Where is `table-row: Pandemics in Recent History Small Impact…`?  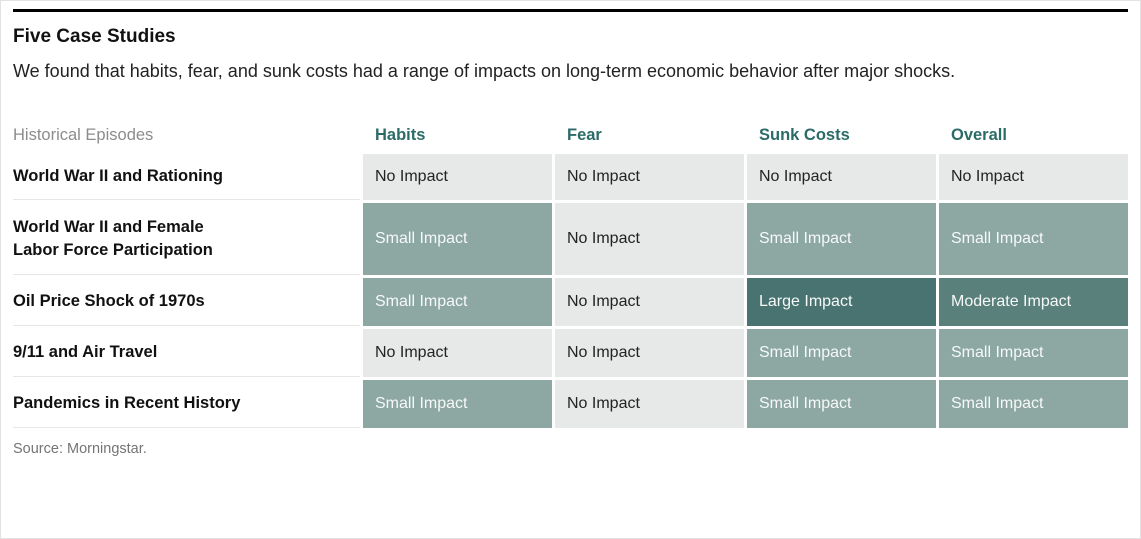
table-row: Pandemics in Recent History Small Impact… is located at coordinates (570, 404).